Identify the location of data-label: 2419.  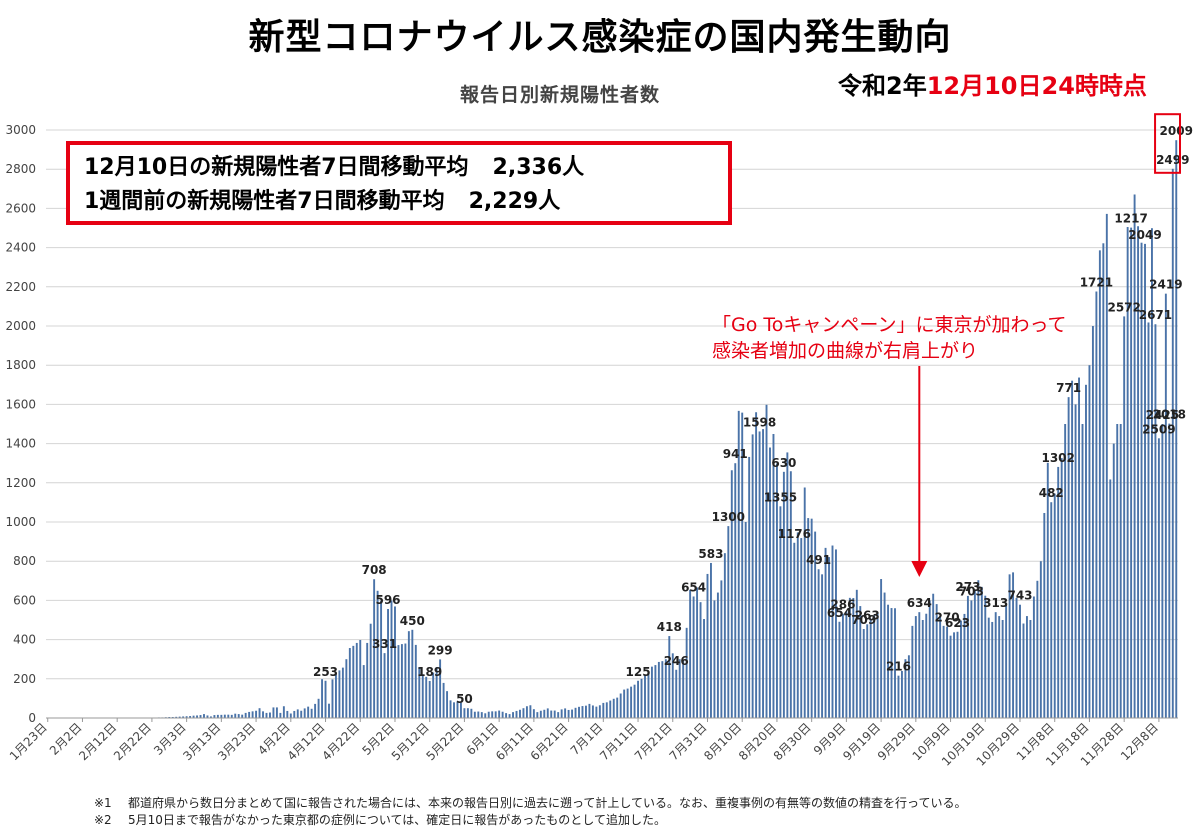
(1165, 285).